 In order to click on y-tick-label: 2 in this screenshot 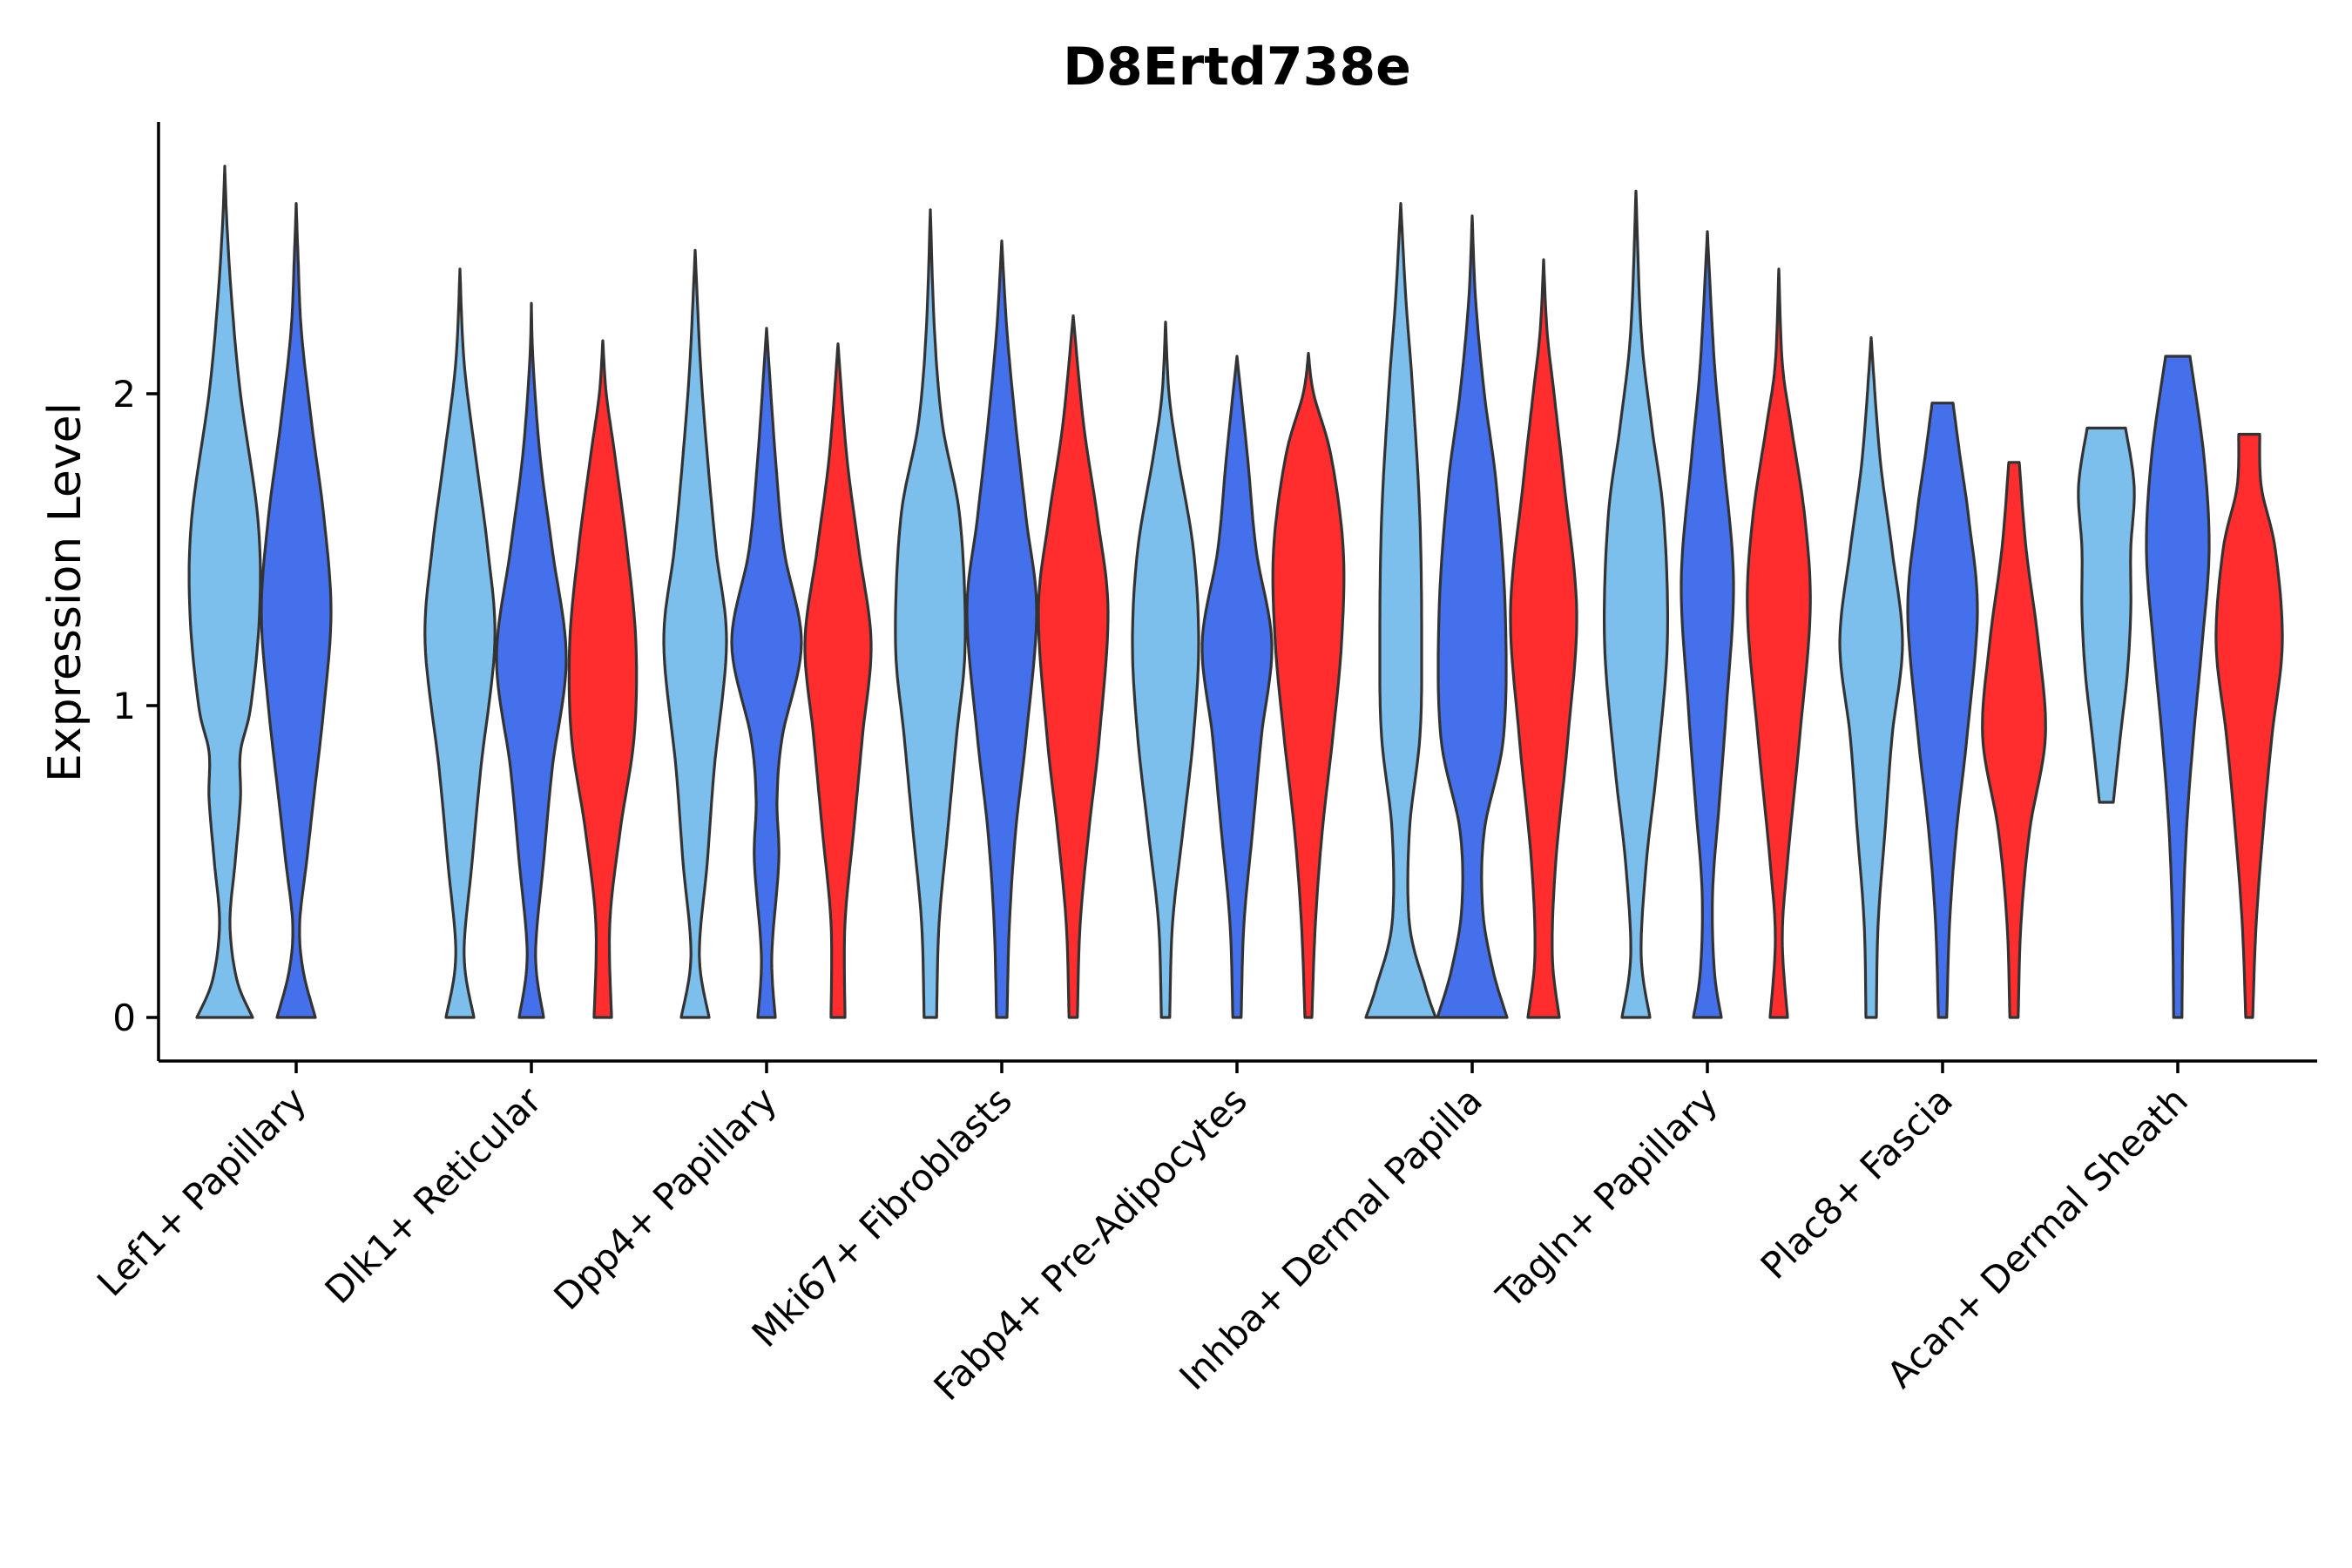, I will do `click(124, 394)`.